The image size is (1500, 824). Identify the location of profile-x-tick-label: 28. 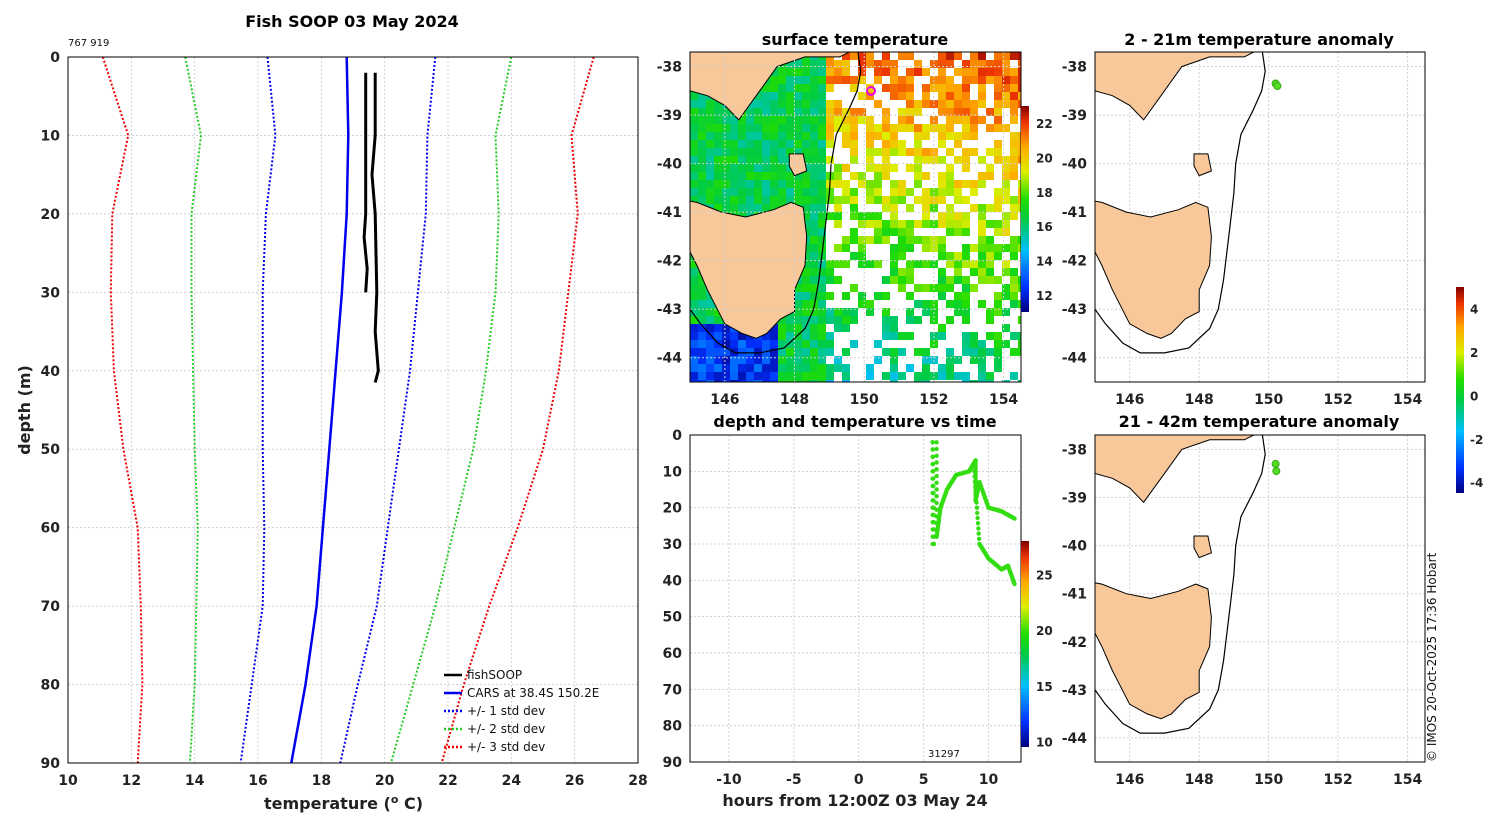
(637, 781).